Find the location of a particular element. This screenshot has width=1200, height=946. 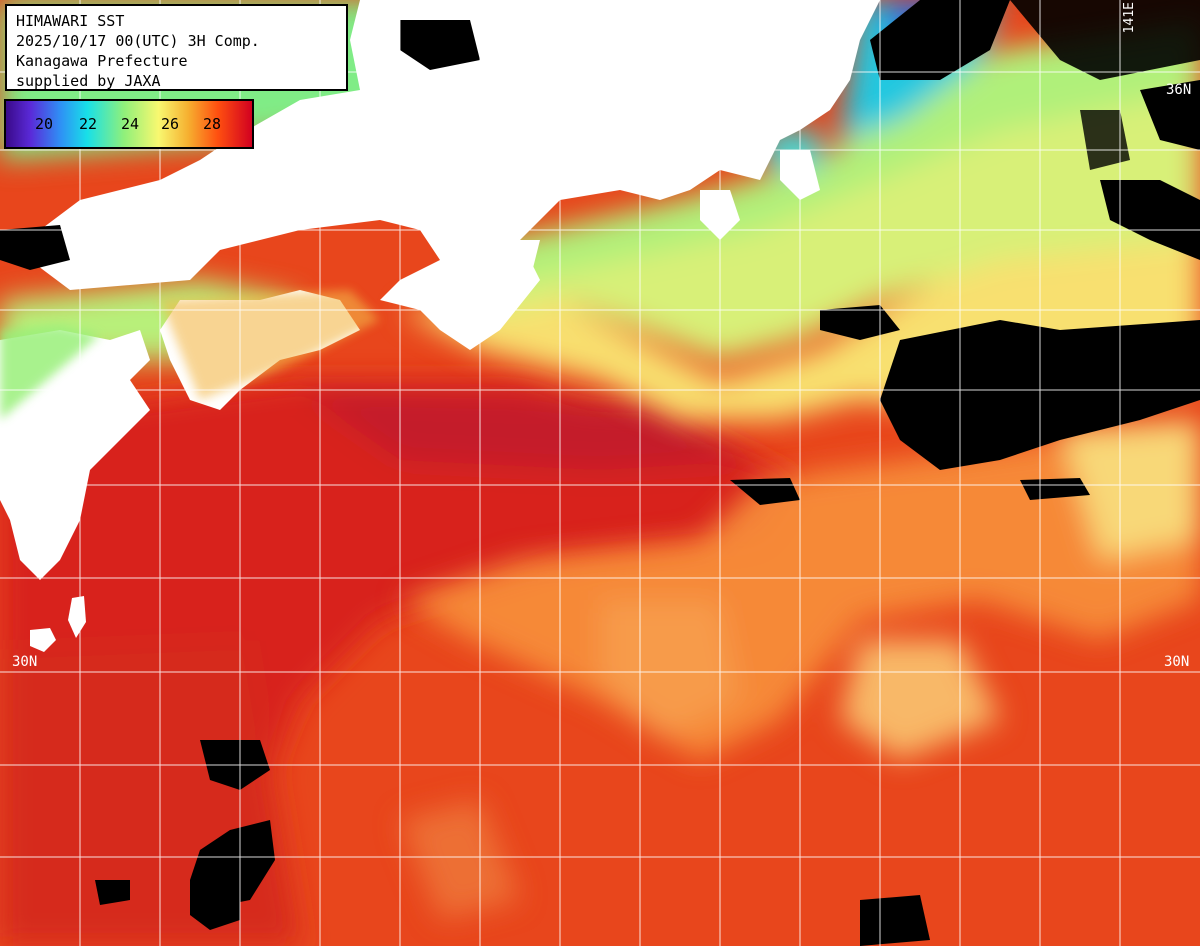

lat-label-30n-left: 30N is located at coordinates (25, 662).